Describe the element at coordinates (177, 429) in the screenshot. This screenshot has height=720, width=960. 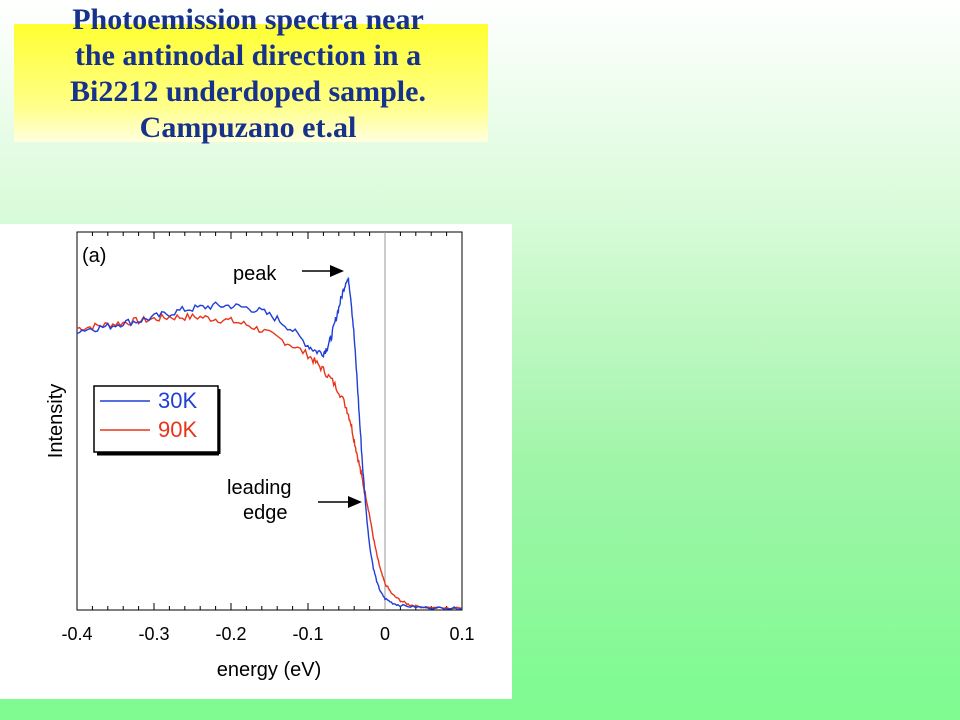
I see `legend-label-90K: 90K` at that location.